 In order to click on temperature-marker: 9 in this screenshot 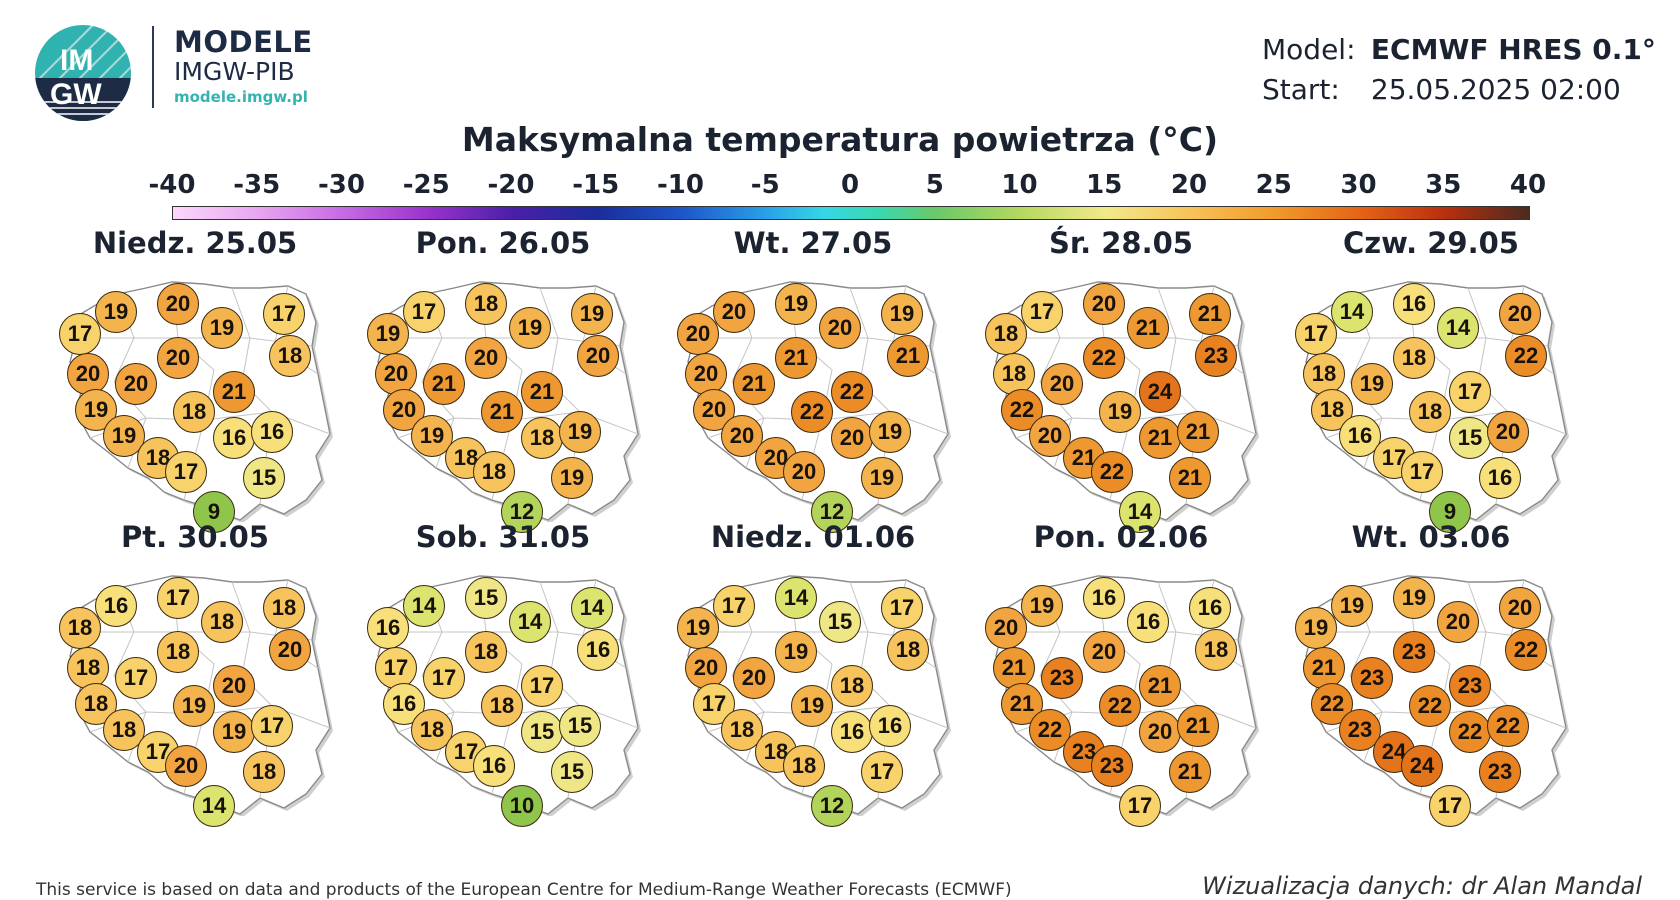, I will do `click(1450, 512)`.